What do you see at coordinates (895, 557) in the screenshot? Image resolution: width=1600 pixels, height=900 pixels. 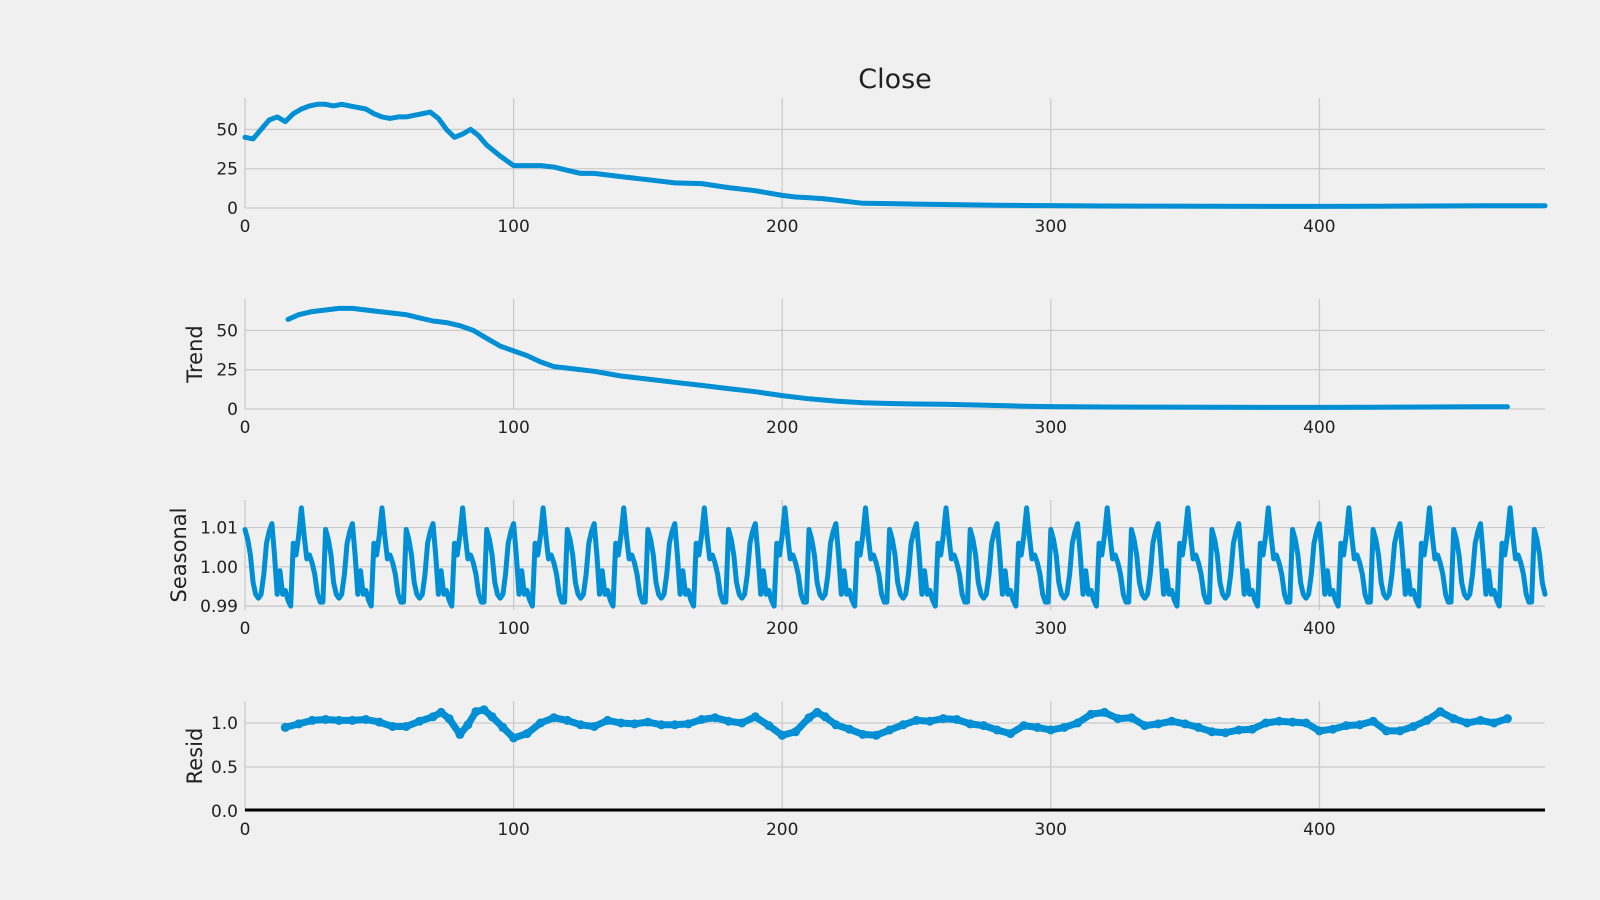 I see `seasonal-series-line` at bounding box center [895, 557].